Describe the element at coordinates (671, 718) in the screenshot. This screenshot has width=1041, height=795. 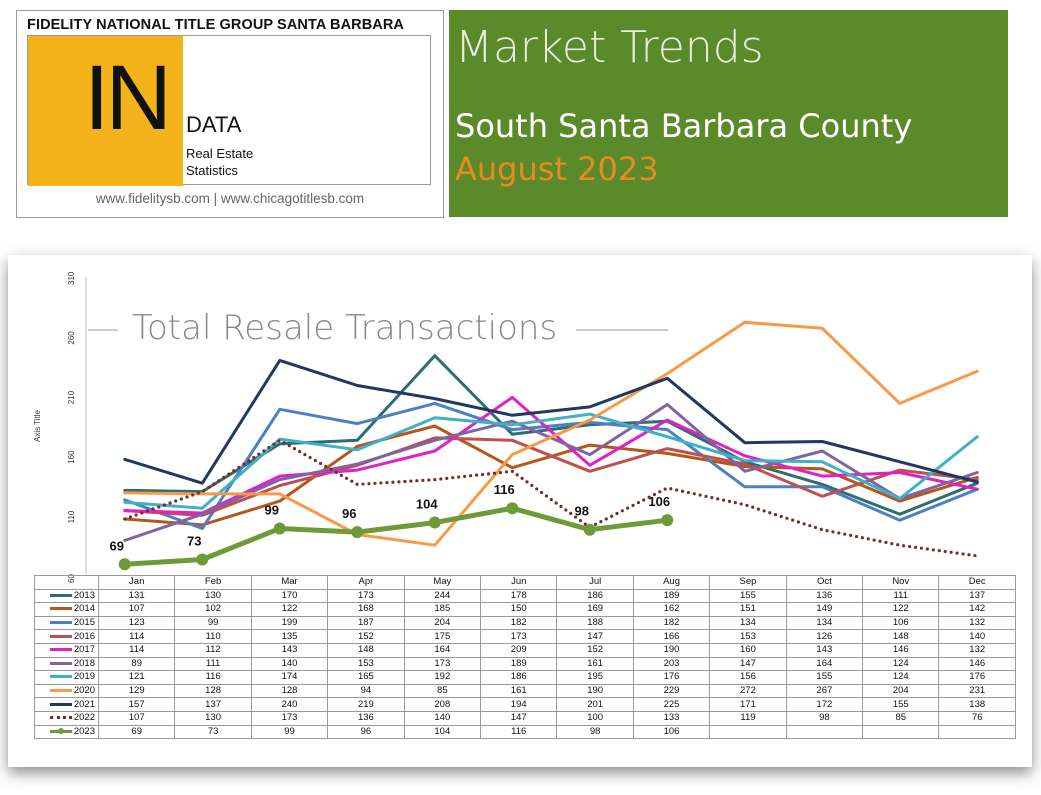
I see `table-cell: 133` at that location.